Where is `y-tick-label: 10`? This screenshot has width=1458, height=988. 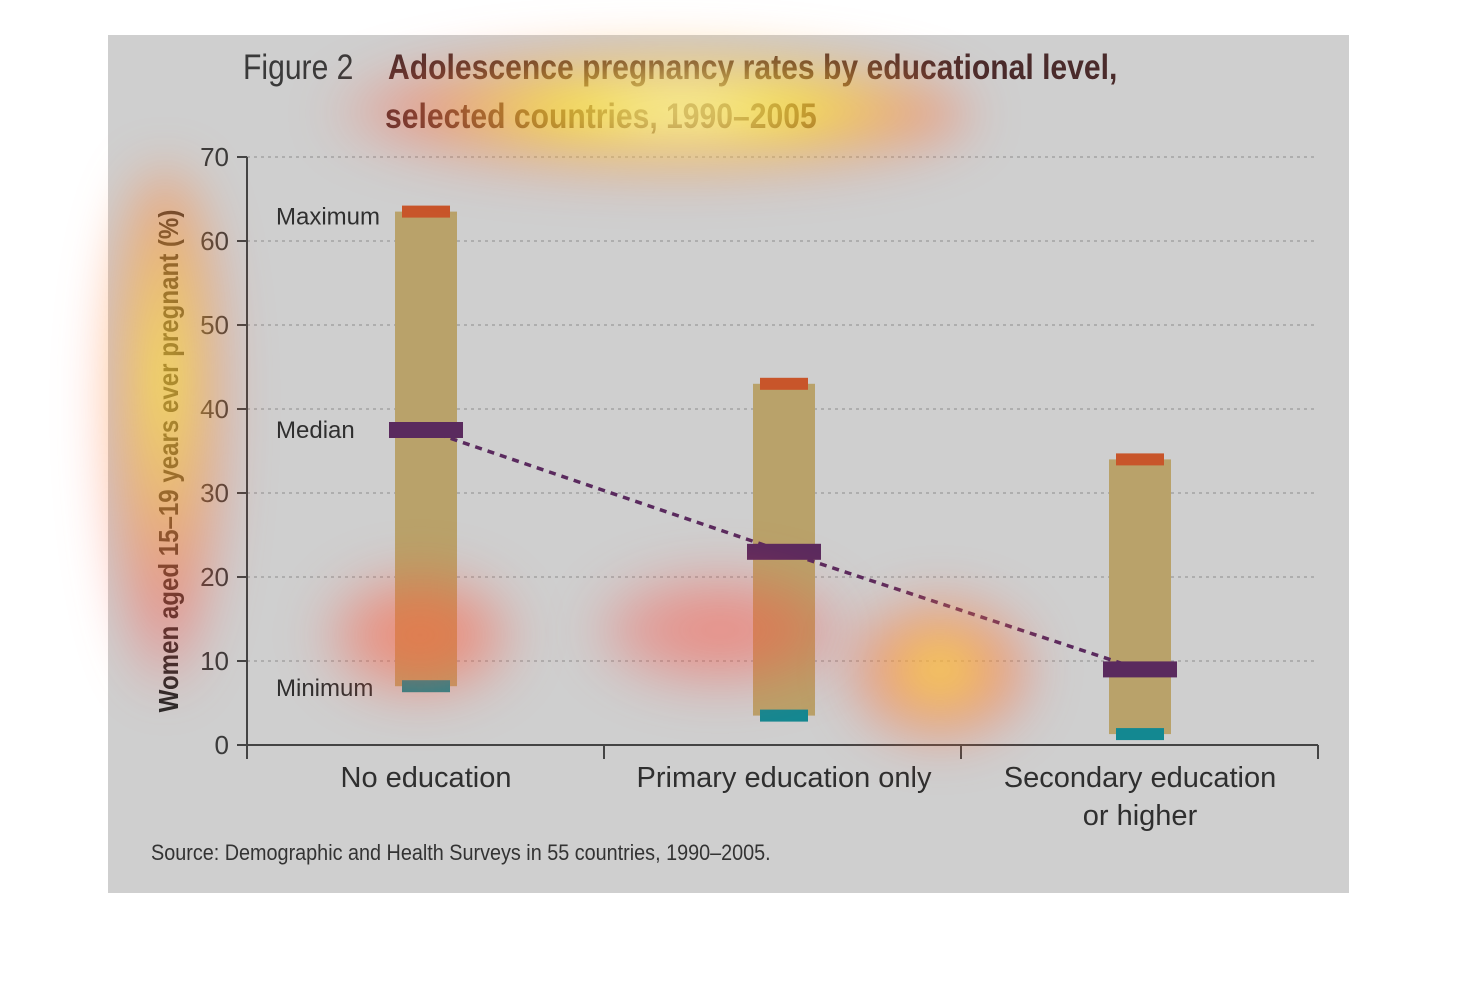
y-tick-label: 10 is located at coordinates (214, 661).